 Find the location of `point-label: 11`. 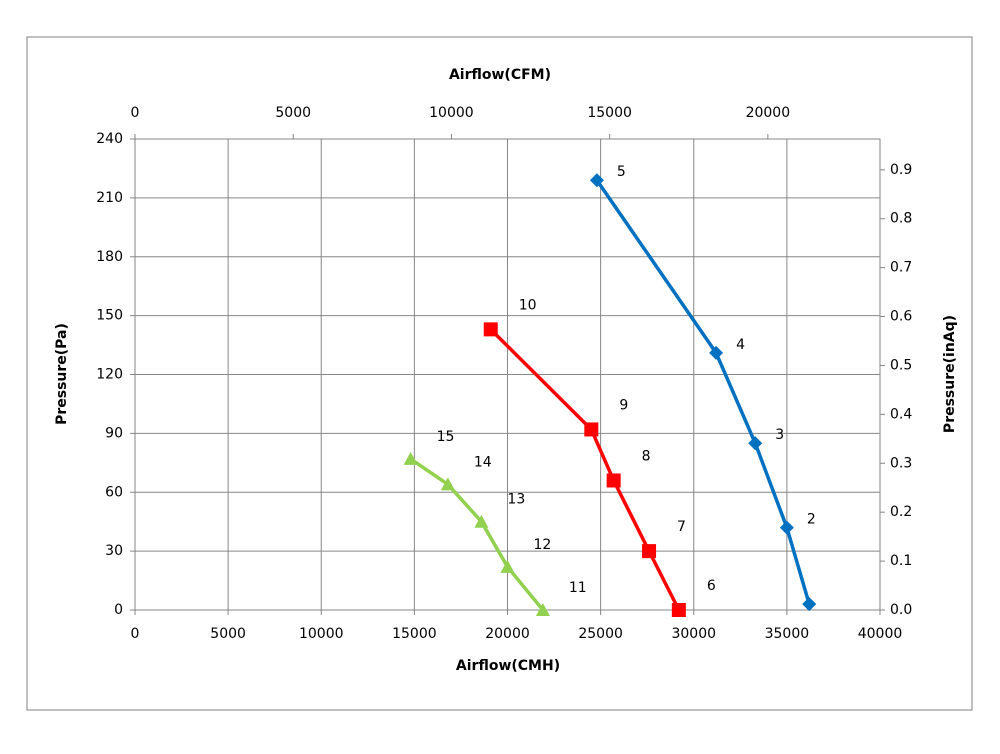

point-label: 11 is located at coordinates (578, 588).